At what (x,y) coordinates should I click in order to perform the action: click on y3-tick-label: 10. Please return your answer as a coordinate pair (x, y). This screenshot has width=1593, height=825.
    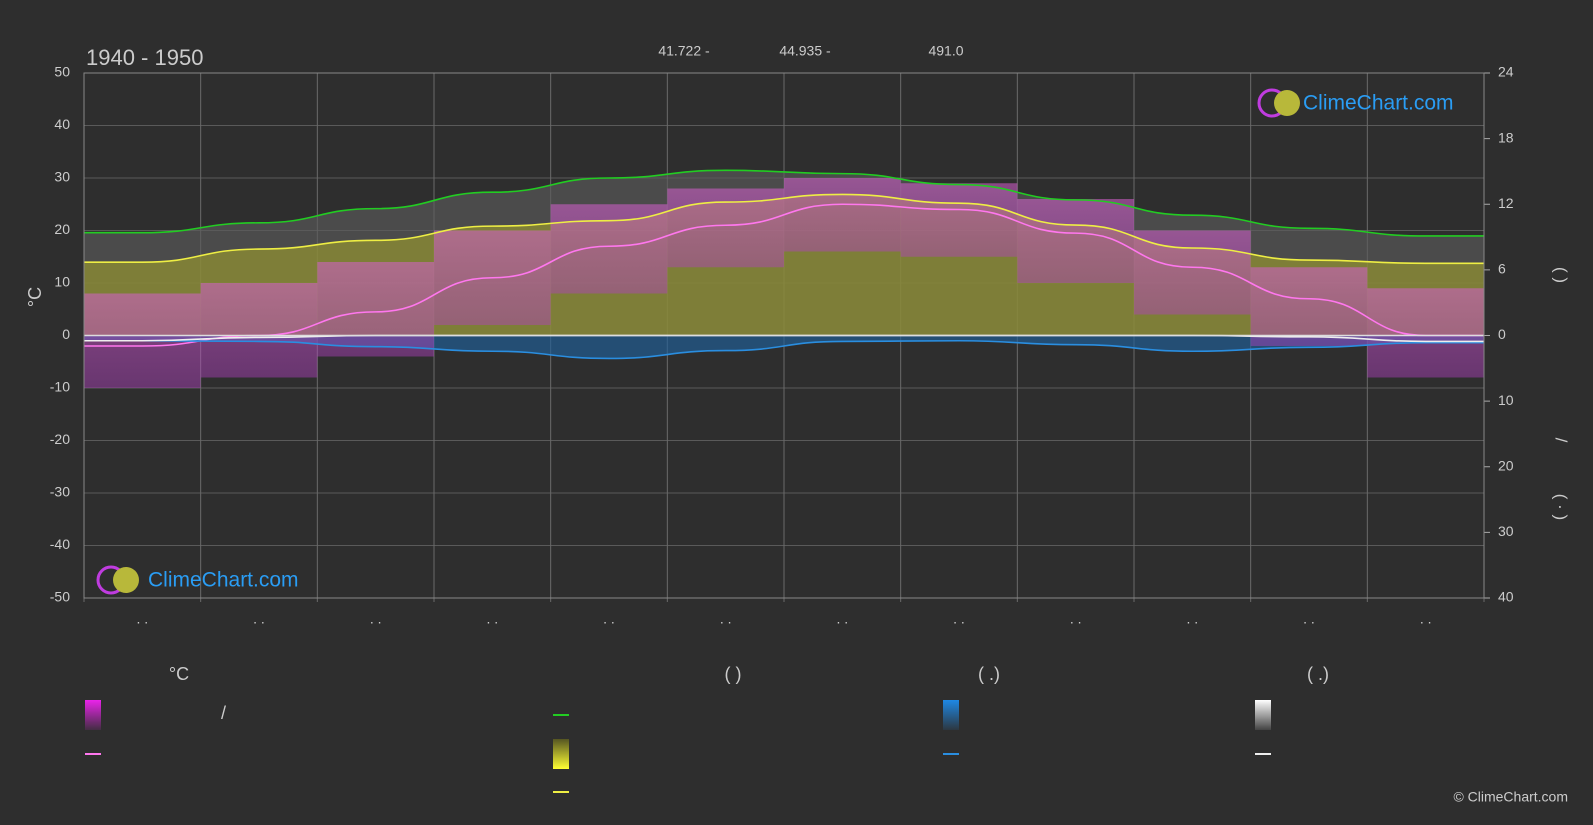
    Looking at the image, I should click on (1506, 400).